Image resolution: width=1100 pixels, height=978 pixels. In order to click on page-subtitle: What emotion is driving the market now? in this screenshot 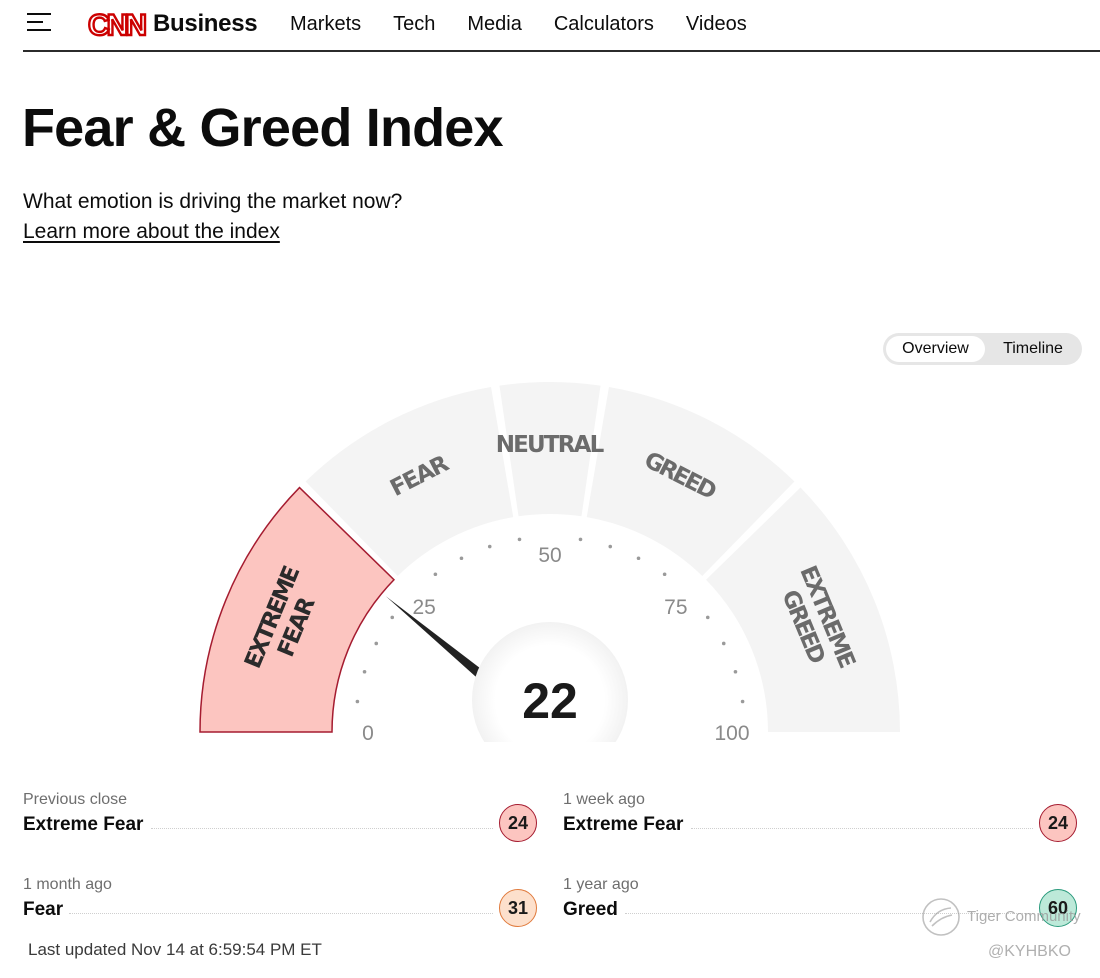, I will do `click(213, 201)`.